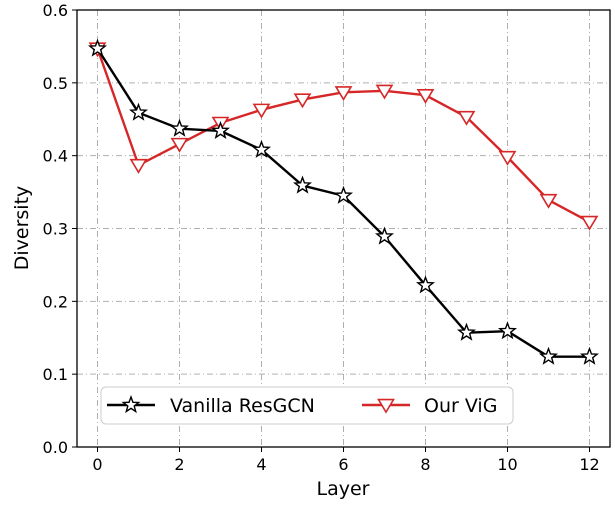 This screenshot has height=511, width=615. Describe the element at coordinates (242, 406) in the screenshot. I see `legend-label-vanilla-resgcn: Vanilla ResGCN` at that location.